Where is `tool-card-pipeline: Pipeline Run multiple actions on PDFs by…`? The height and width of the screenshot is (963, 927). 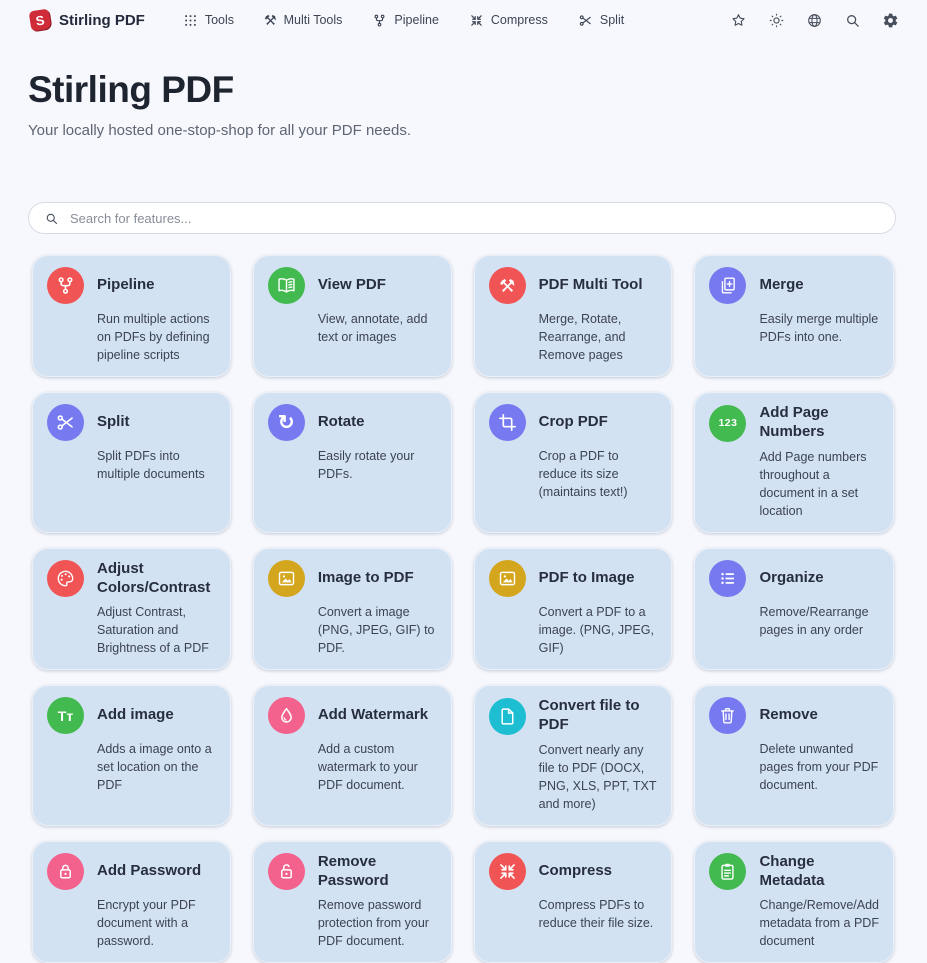
tool-card-pipeline: Pipeline Run multiple actions on PDFs by… is located at coordinates (131, 316).